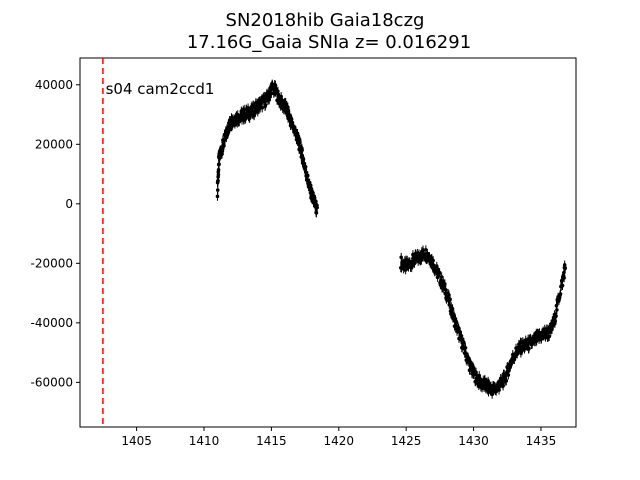 The image size is (640, 480). What do you see at coordinates (51, 323) in the screenshot?
I see `y-tick-label: -40000` at bounding box center [51, 323].